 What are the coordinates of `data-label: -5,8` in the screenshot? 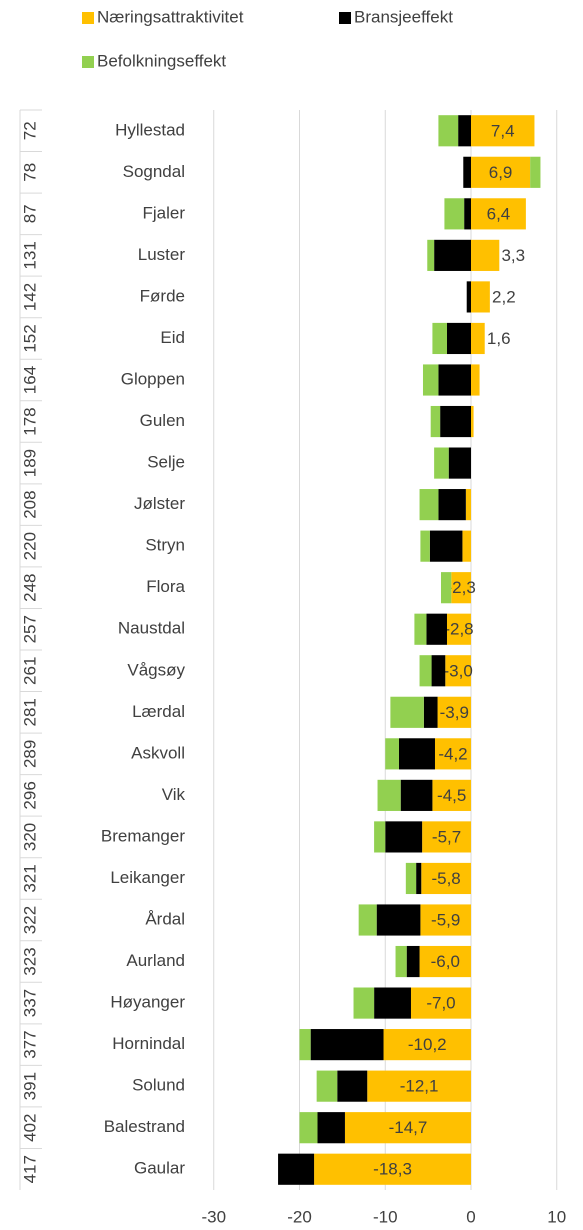 It's located at (445, 878).